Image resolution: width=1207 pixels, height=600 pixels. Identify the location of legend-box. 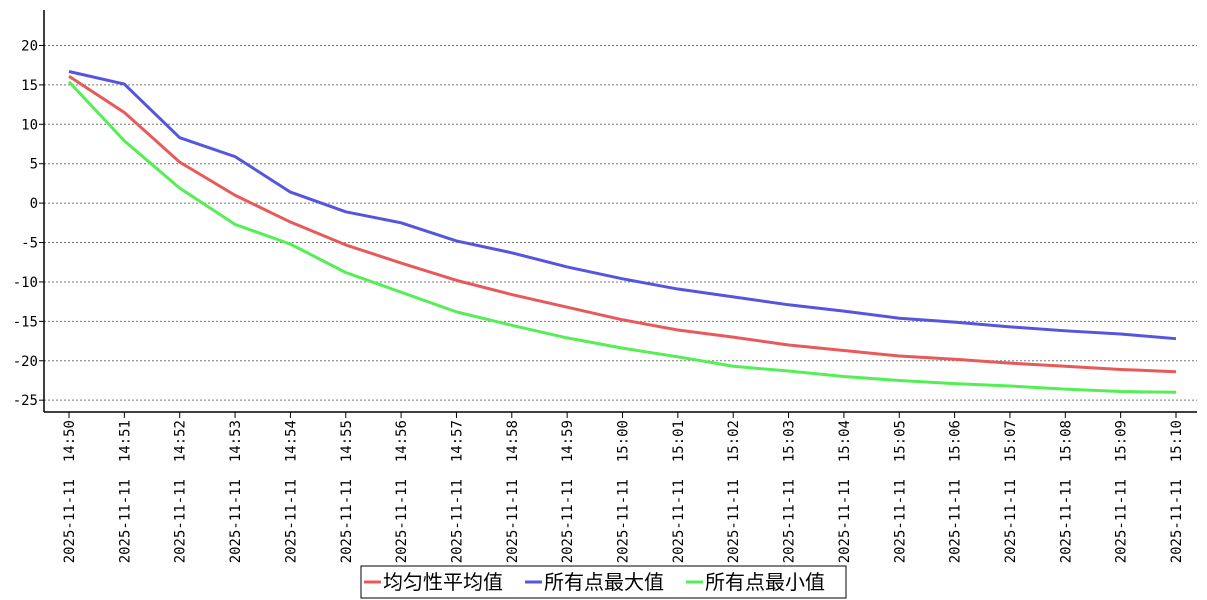
(603, 582).